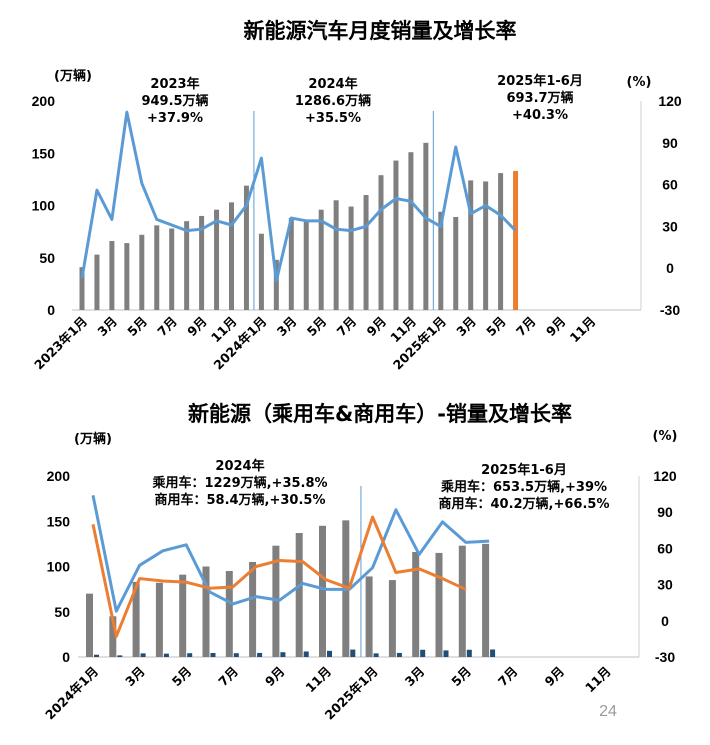 Image resolution: width=710 pixels, height=745 pixels. Describe the element at coordinates (524, 470) in the screenshot. I see `chart2-anno-year: 2025年1-6月` at that location.